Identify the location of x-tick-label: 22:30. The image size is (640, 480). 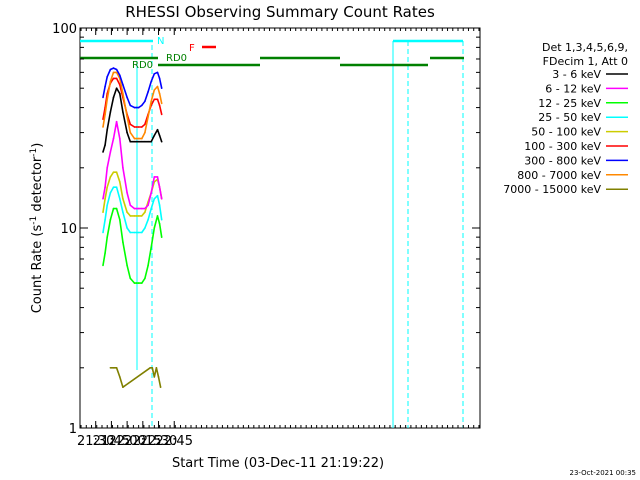
(158, 441).